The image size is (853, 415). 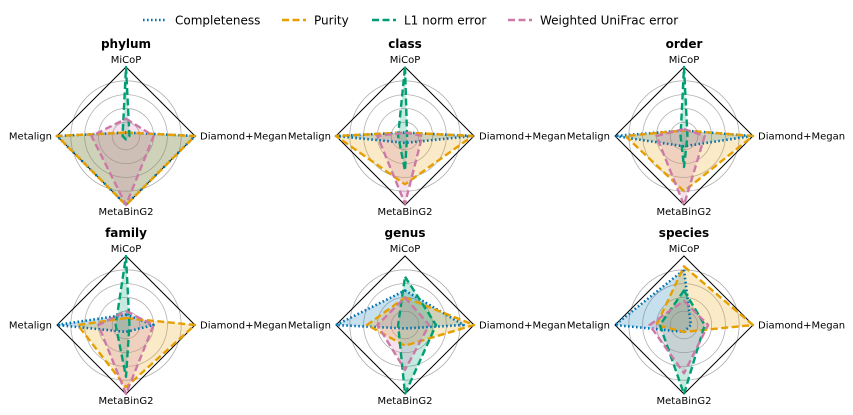 I want to click on panel-title: family, so click(x=126, y=233).